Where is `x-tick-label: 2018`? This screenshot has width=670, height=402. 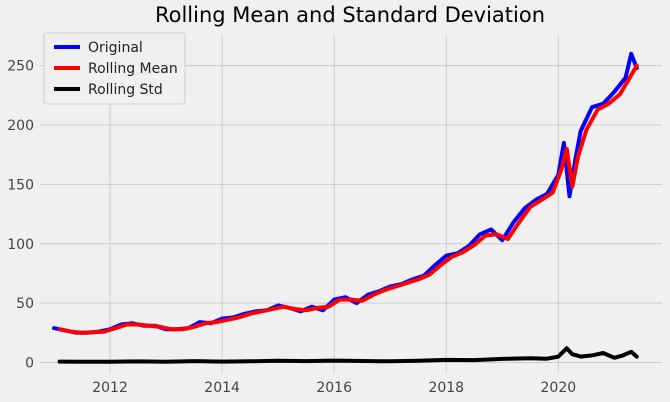 x-tick-label: 2018 is located at coordinates (446, 388).